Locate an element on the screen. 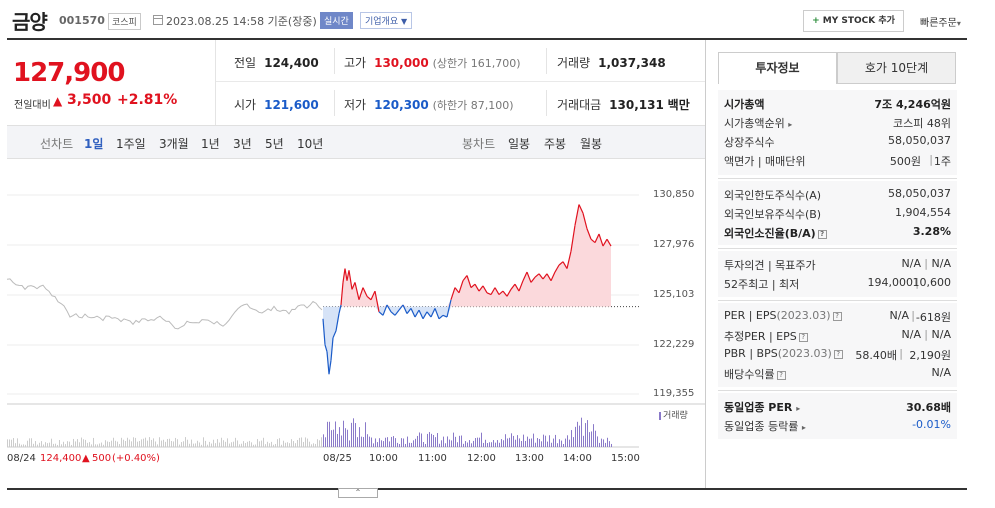 The width and height of the screenshot is (995, 508). collapse-handle: ⌃ is located at coordinates (358, 493).